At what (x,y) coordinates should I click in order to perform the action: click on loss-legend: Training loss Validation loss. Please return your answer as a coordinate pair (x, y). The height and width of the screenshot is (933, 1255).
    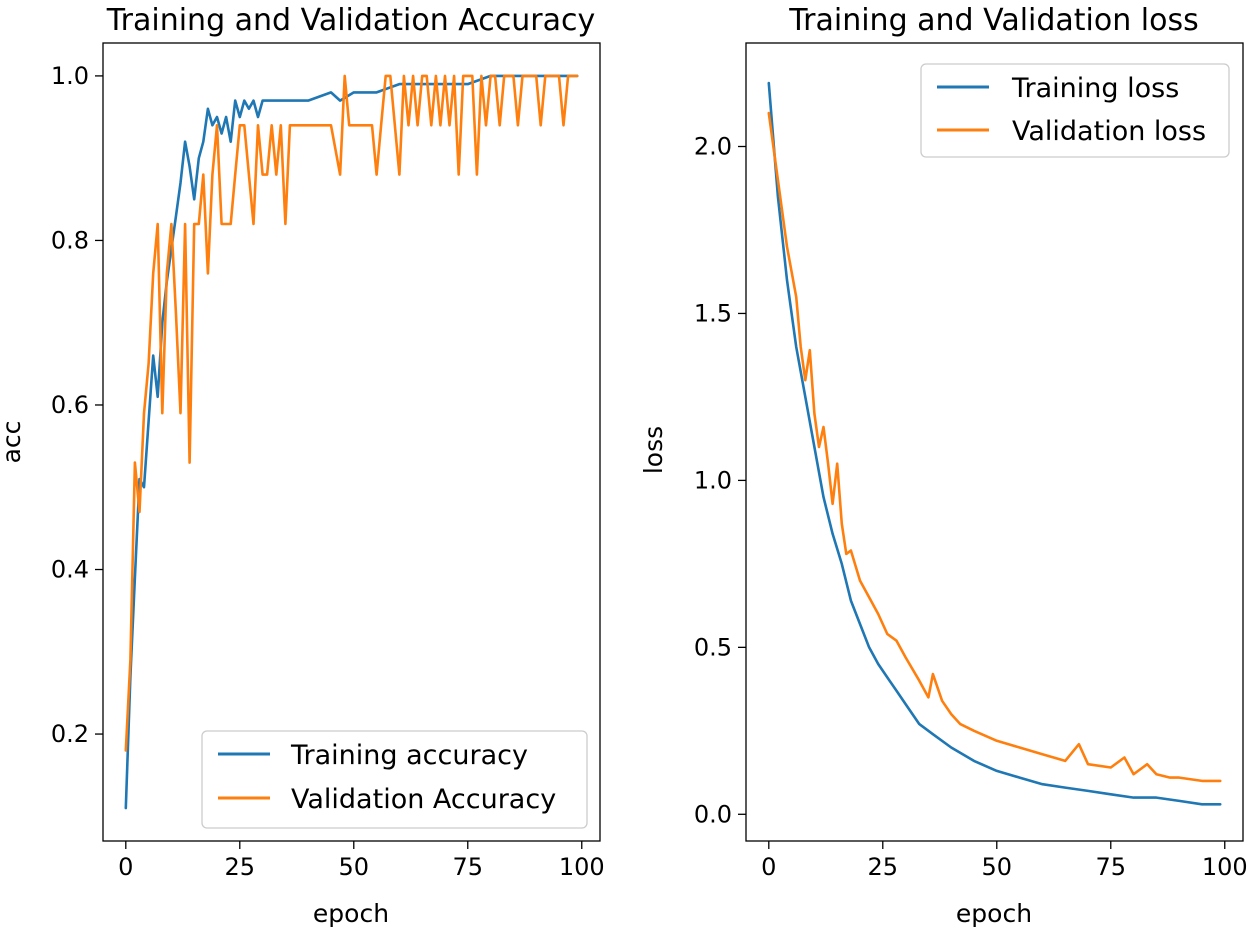
    Looking at the image, I should click on (1075, 110).